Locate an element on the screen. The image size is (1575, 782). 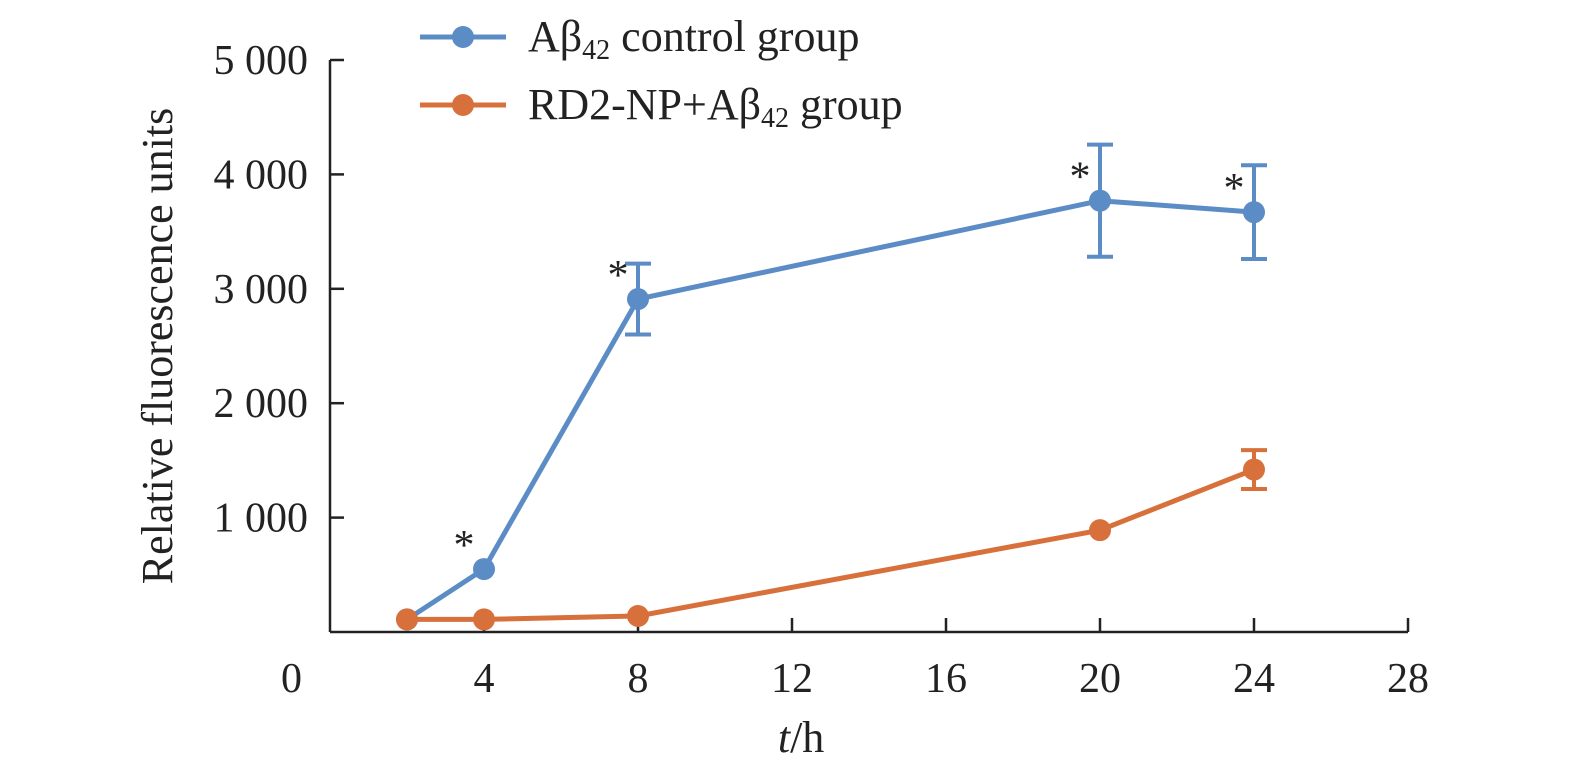
x-tick-label: 16 is located at coordinates (946, 679).